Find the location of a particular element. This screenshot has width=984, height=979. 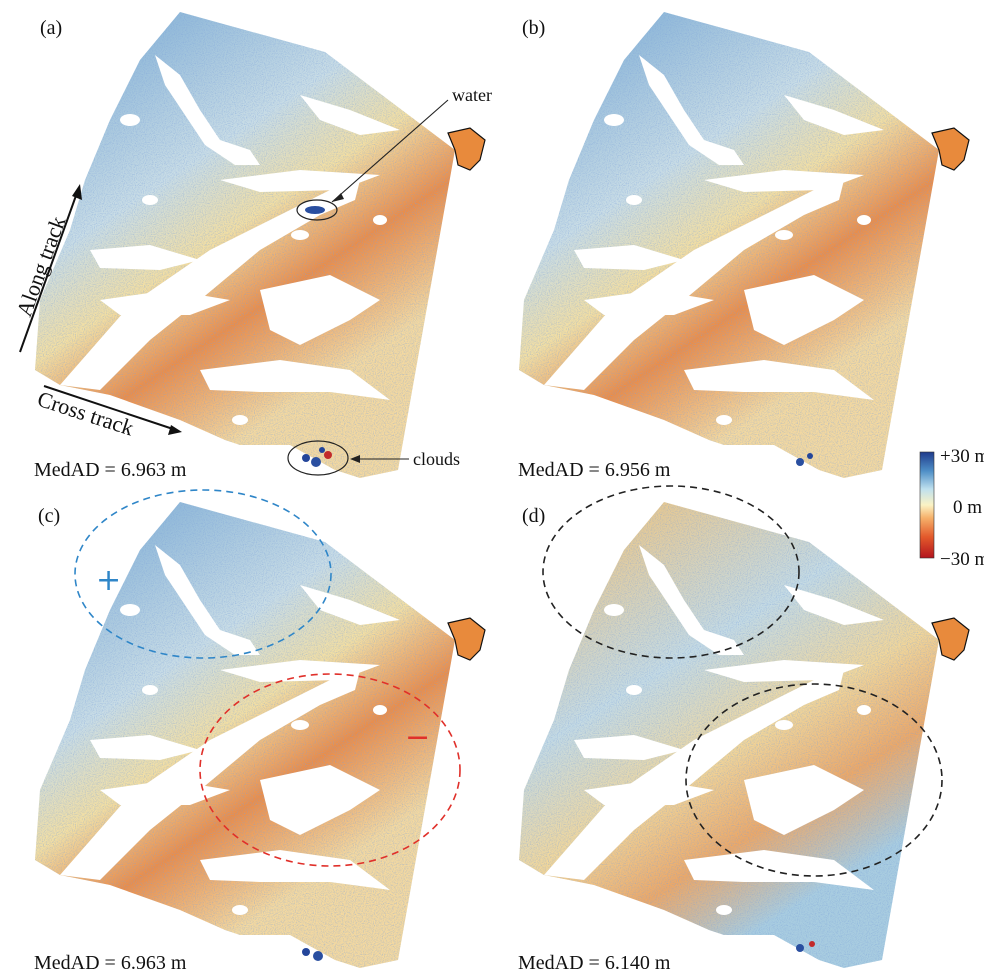

water-label: water is located at coordinates (472, 95).